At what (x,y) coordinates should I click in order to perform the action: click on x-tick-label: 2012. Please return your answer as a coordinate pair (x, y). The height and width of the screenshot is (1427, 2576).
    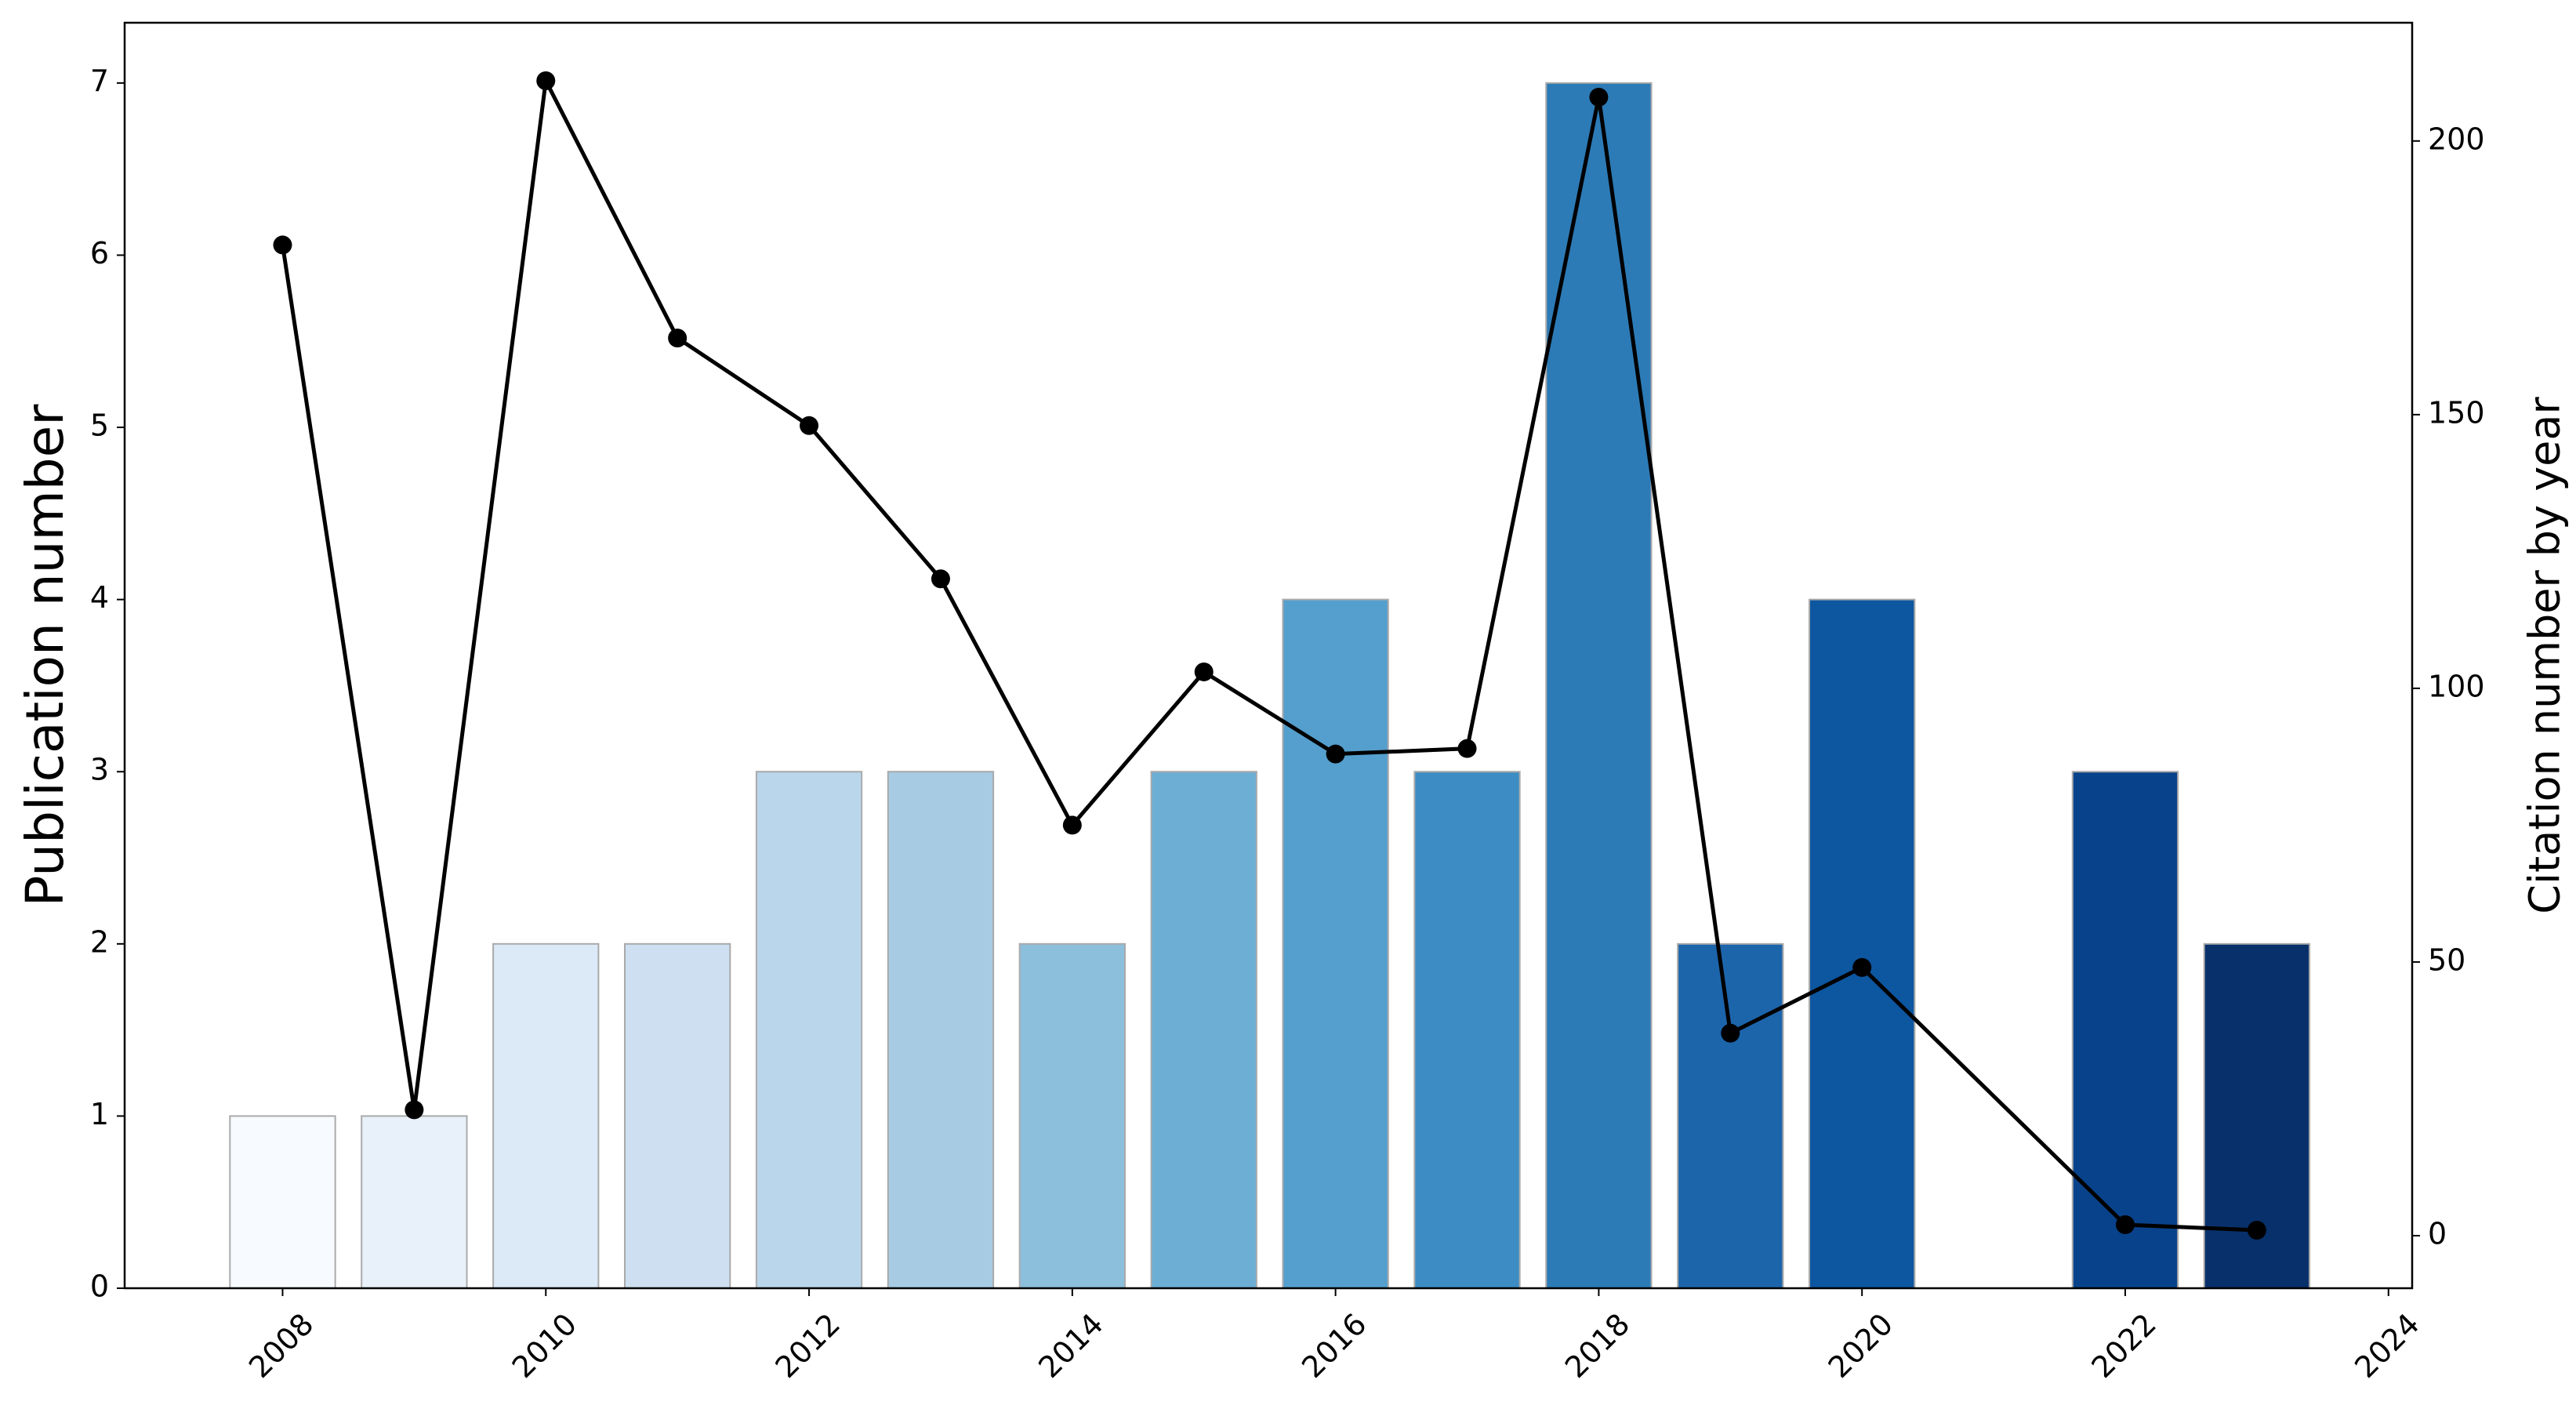
    Looking at the image, I should click on (808, 1345).